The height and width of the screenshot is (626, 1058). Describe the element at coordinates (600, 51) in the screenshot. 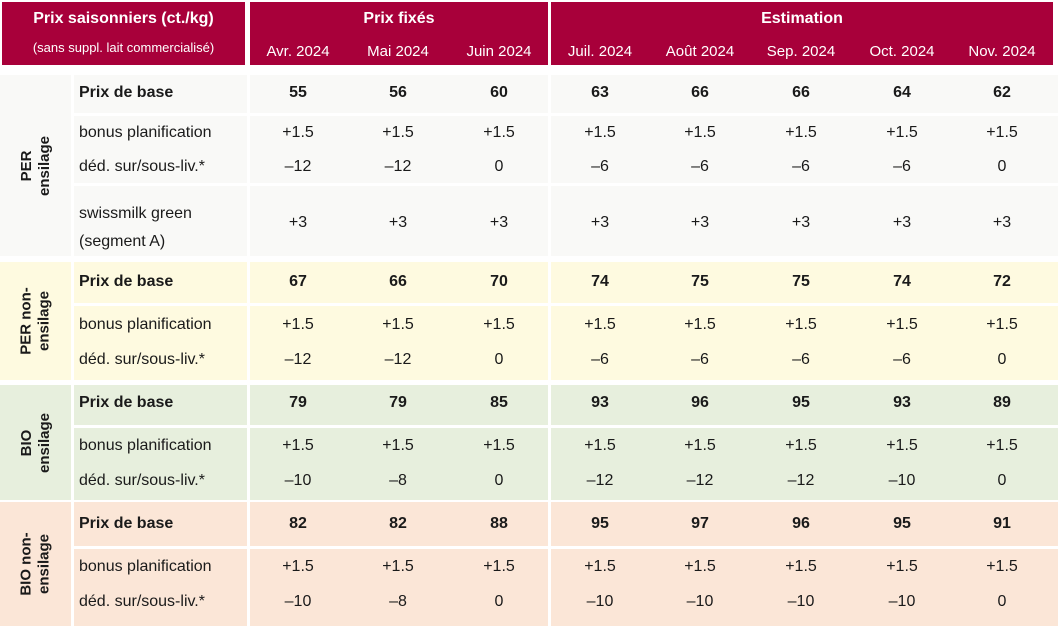

I see `month-header: Juil. 2024` at that location.